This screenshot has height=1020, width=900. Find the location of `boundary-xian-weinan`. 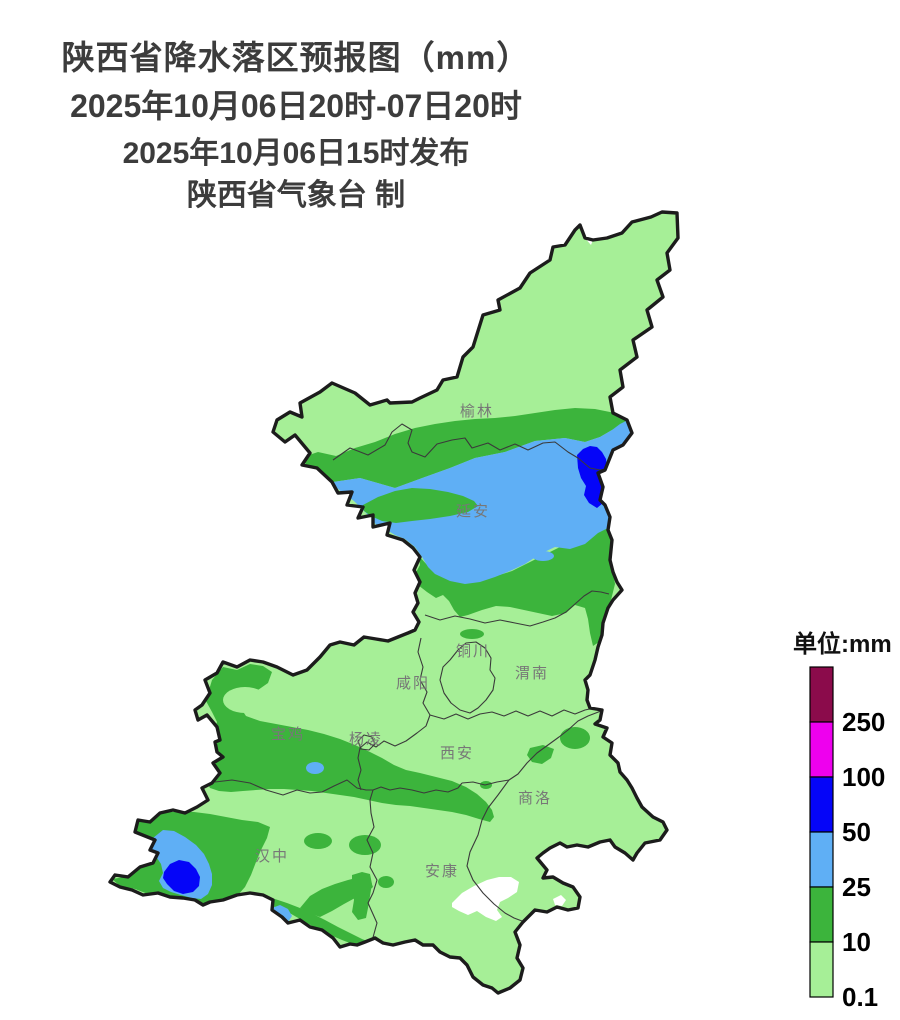

boundary-xian-weinan is located at coordinates (515, 713).